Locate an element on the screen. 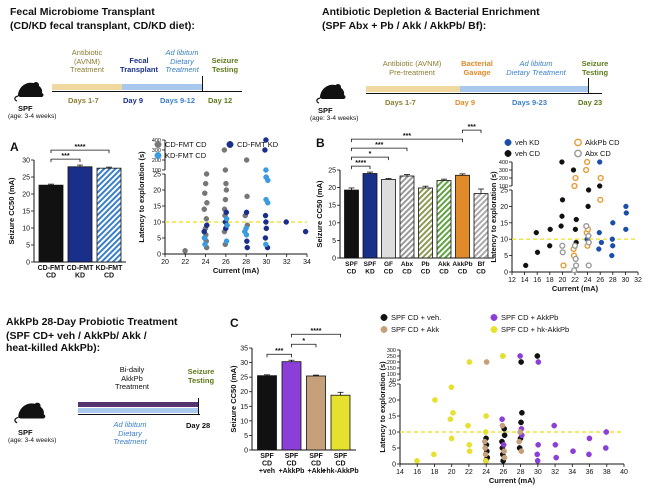 Image resolution: width=650 pixels, height=499 pixels. legend-label: CD-FMT CD is located at coordinates (186, 144).